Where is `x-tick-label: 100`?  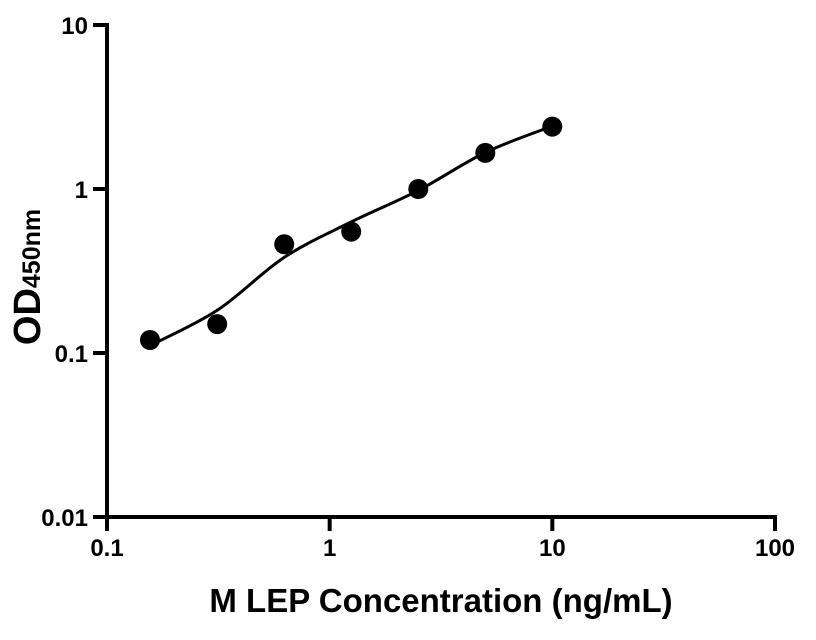 x-tick-label: 100 is located at coordinates (775, 548).